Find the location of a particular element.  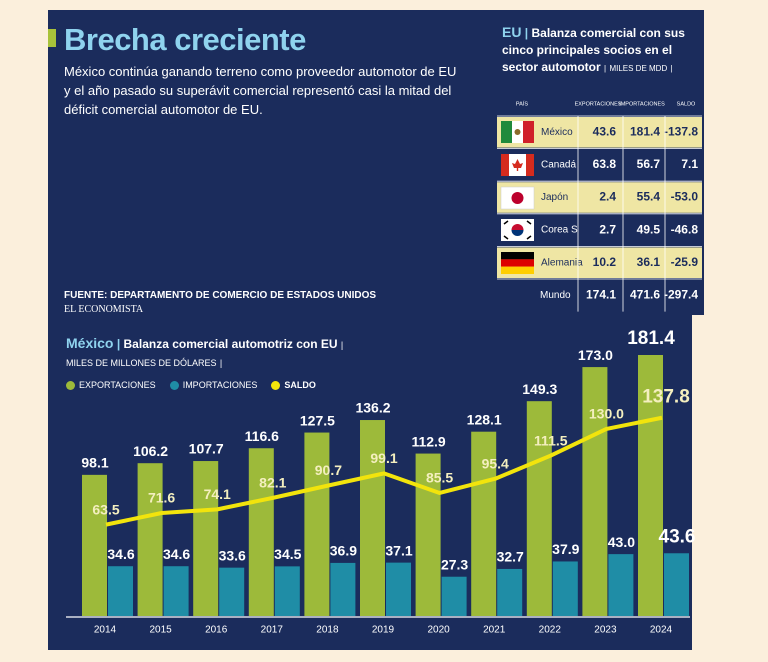

flag-mexico is located at coordinates (517, 132).